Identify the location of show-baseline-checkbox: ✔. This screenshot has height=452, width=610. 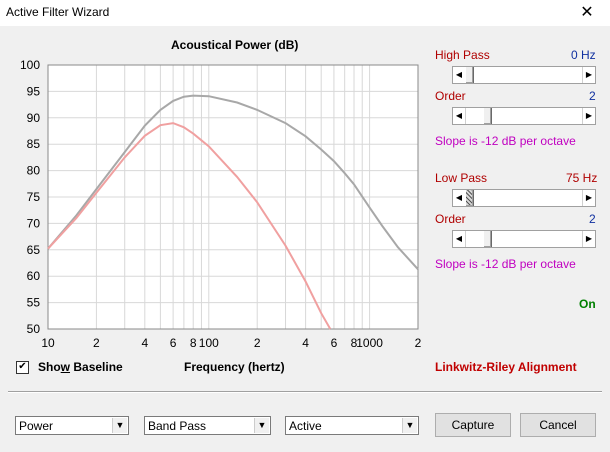
(22, 367).